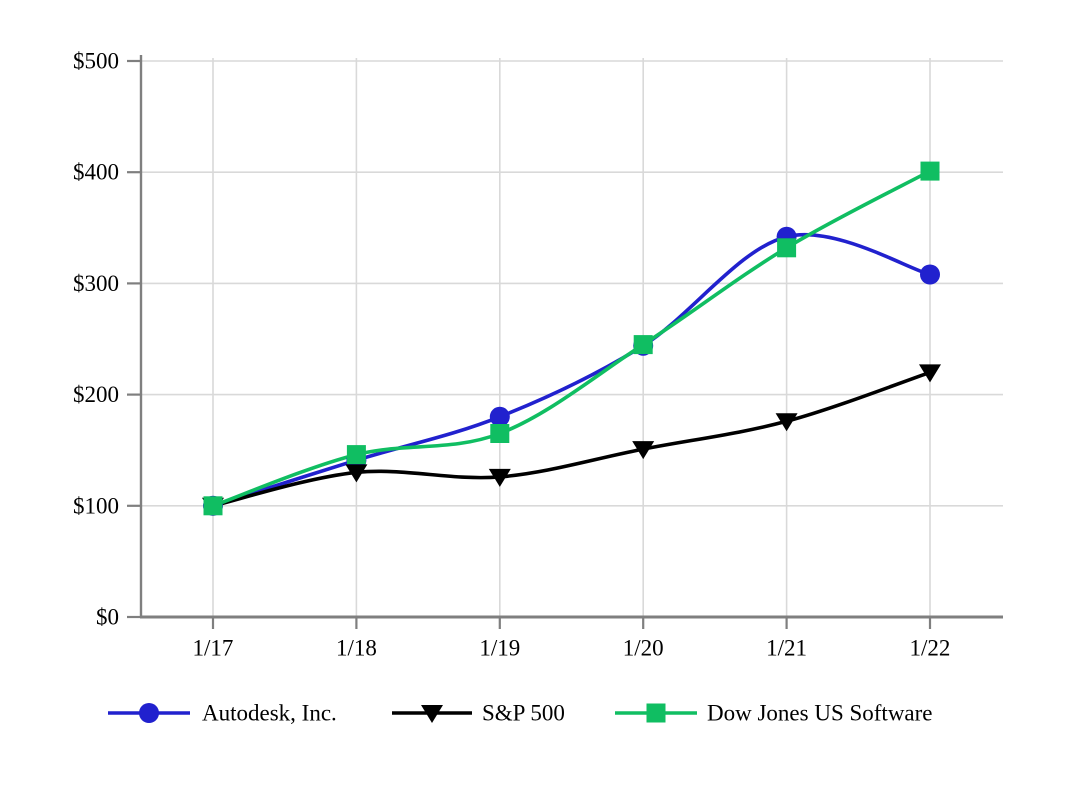 This screenshot has height=800, width=1066. What do you see at coordinates (107, 617) in the screenshot?
I see `y-axis-tick-label: $0` at bounding box center [107, 617].